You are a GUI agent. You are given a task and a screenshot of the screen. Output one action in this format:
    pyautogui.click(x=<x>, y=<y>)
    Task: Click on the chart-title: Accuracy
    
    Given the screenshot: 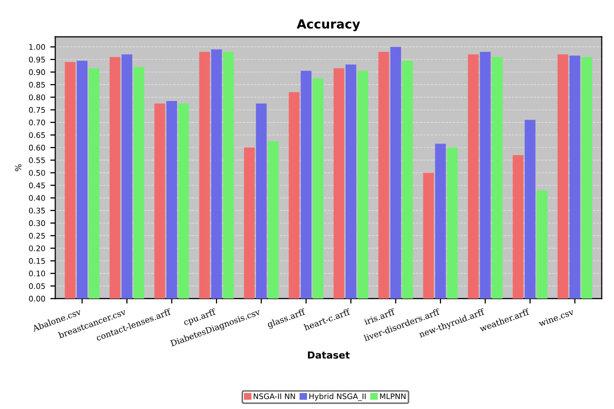 What is the action you would take?
    pyautogui.click(x=328, y=25)
    